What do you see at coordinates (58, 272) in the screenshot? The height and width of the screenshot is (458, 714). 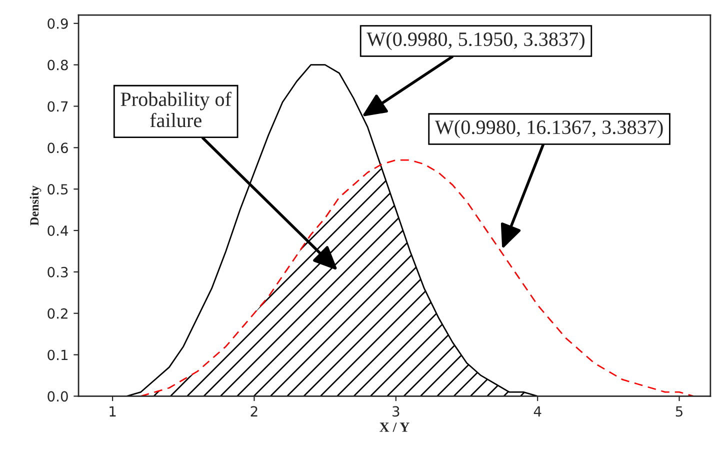 I see `y-tick-label: 0.3` at bounding box center [58, 272].